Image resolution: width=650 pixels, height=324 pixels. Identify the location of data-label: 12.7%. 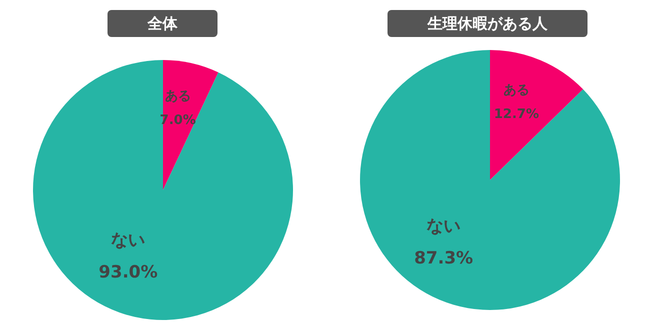
(516, 114).